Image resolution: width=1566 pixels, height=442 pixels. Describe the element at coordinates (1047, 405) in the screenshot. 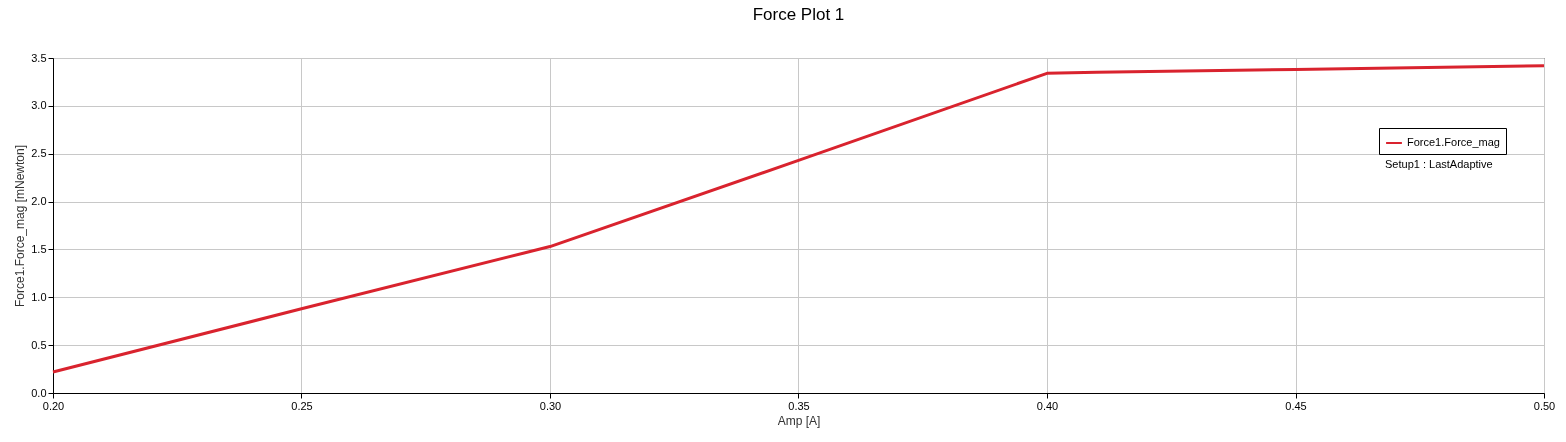

I see `x-tick-label: 0.40` at that location.